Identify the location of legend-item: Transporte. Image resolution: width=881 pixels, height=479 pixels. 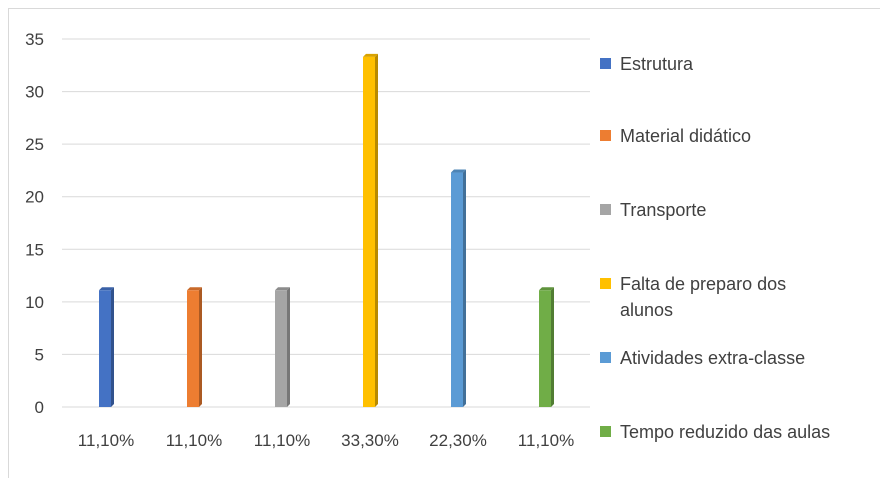
(653, 210).